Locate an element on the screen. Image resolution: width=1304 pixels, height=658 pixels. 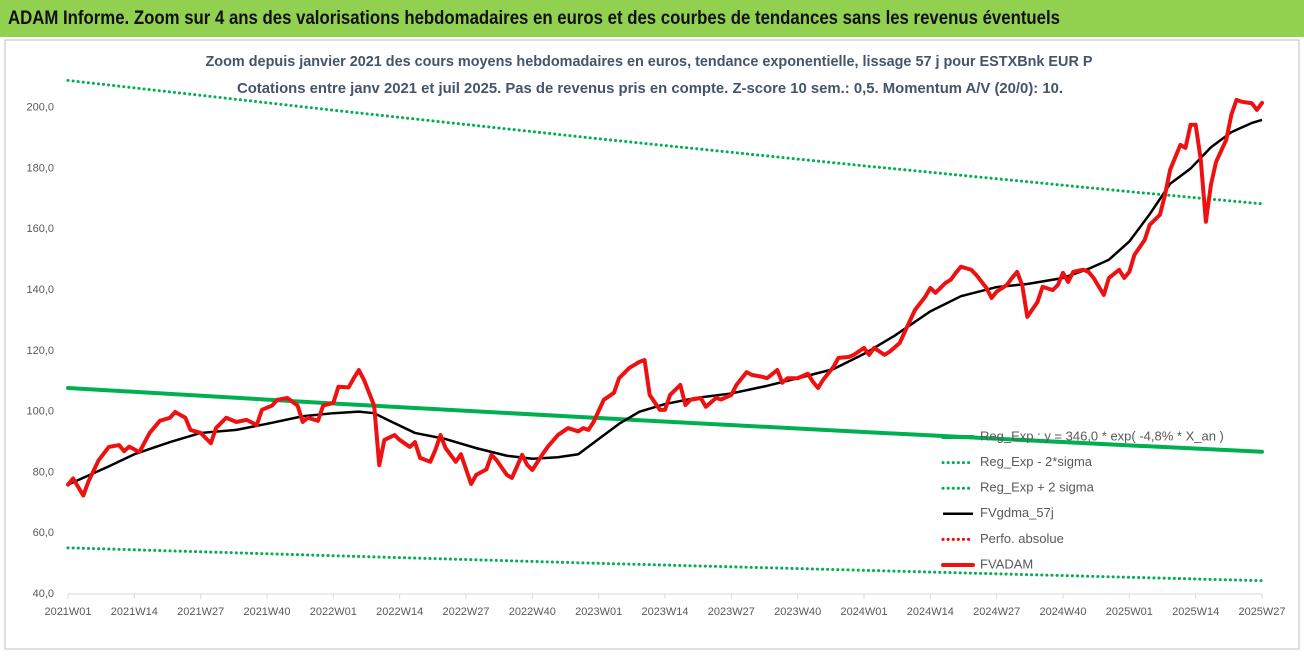
x-tick-label: 2021W27 is located at coordinates (200, 612).